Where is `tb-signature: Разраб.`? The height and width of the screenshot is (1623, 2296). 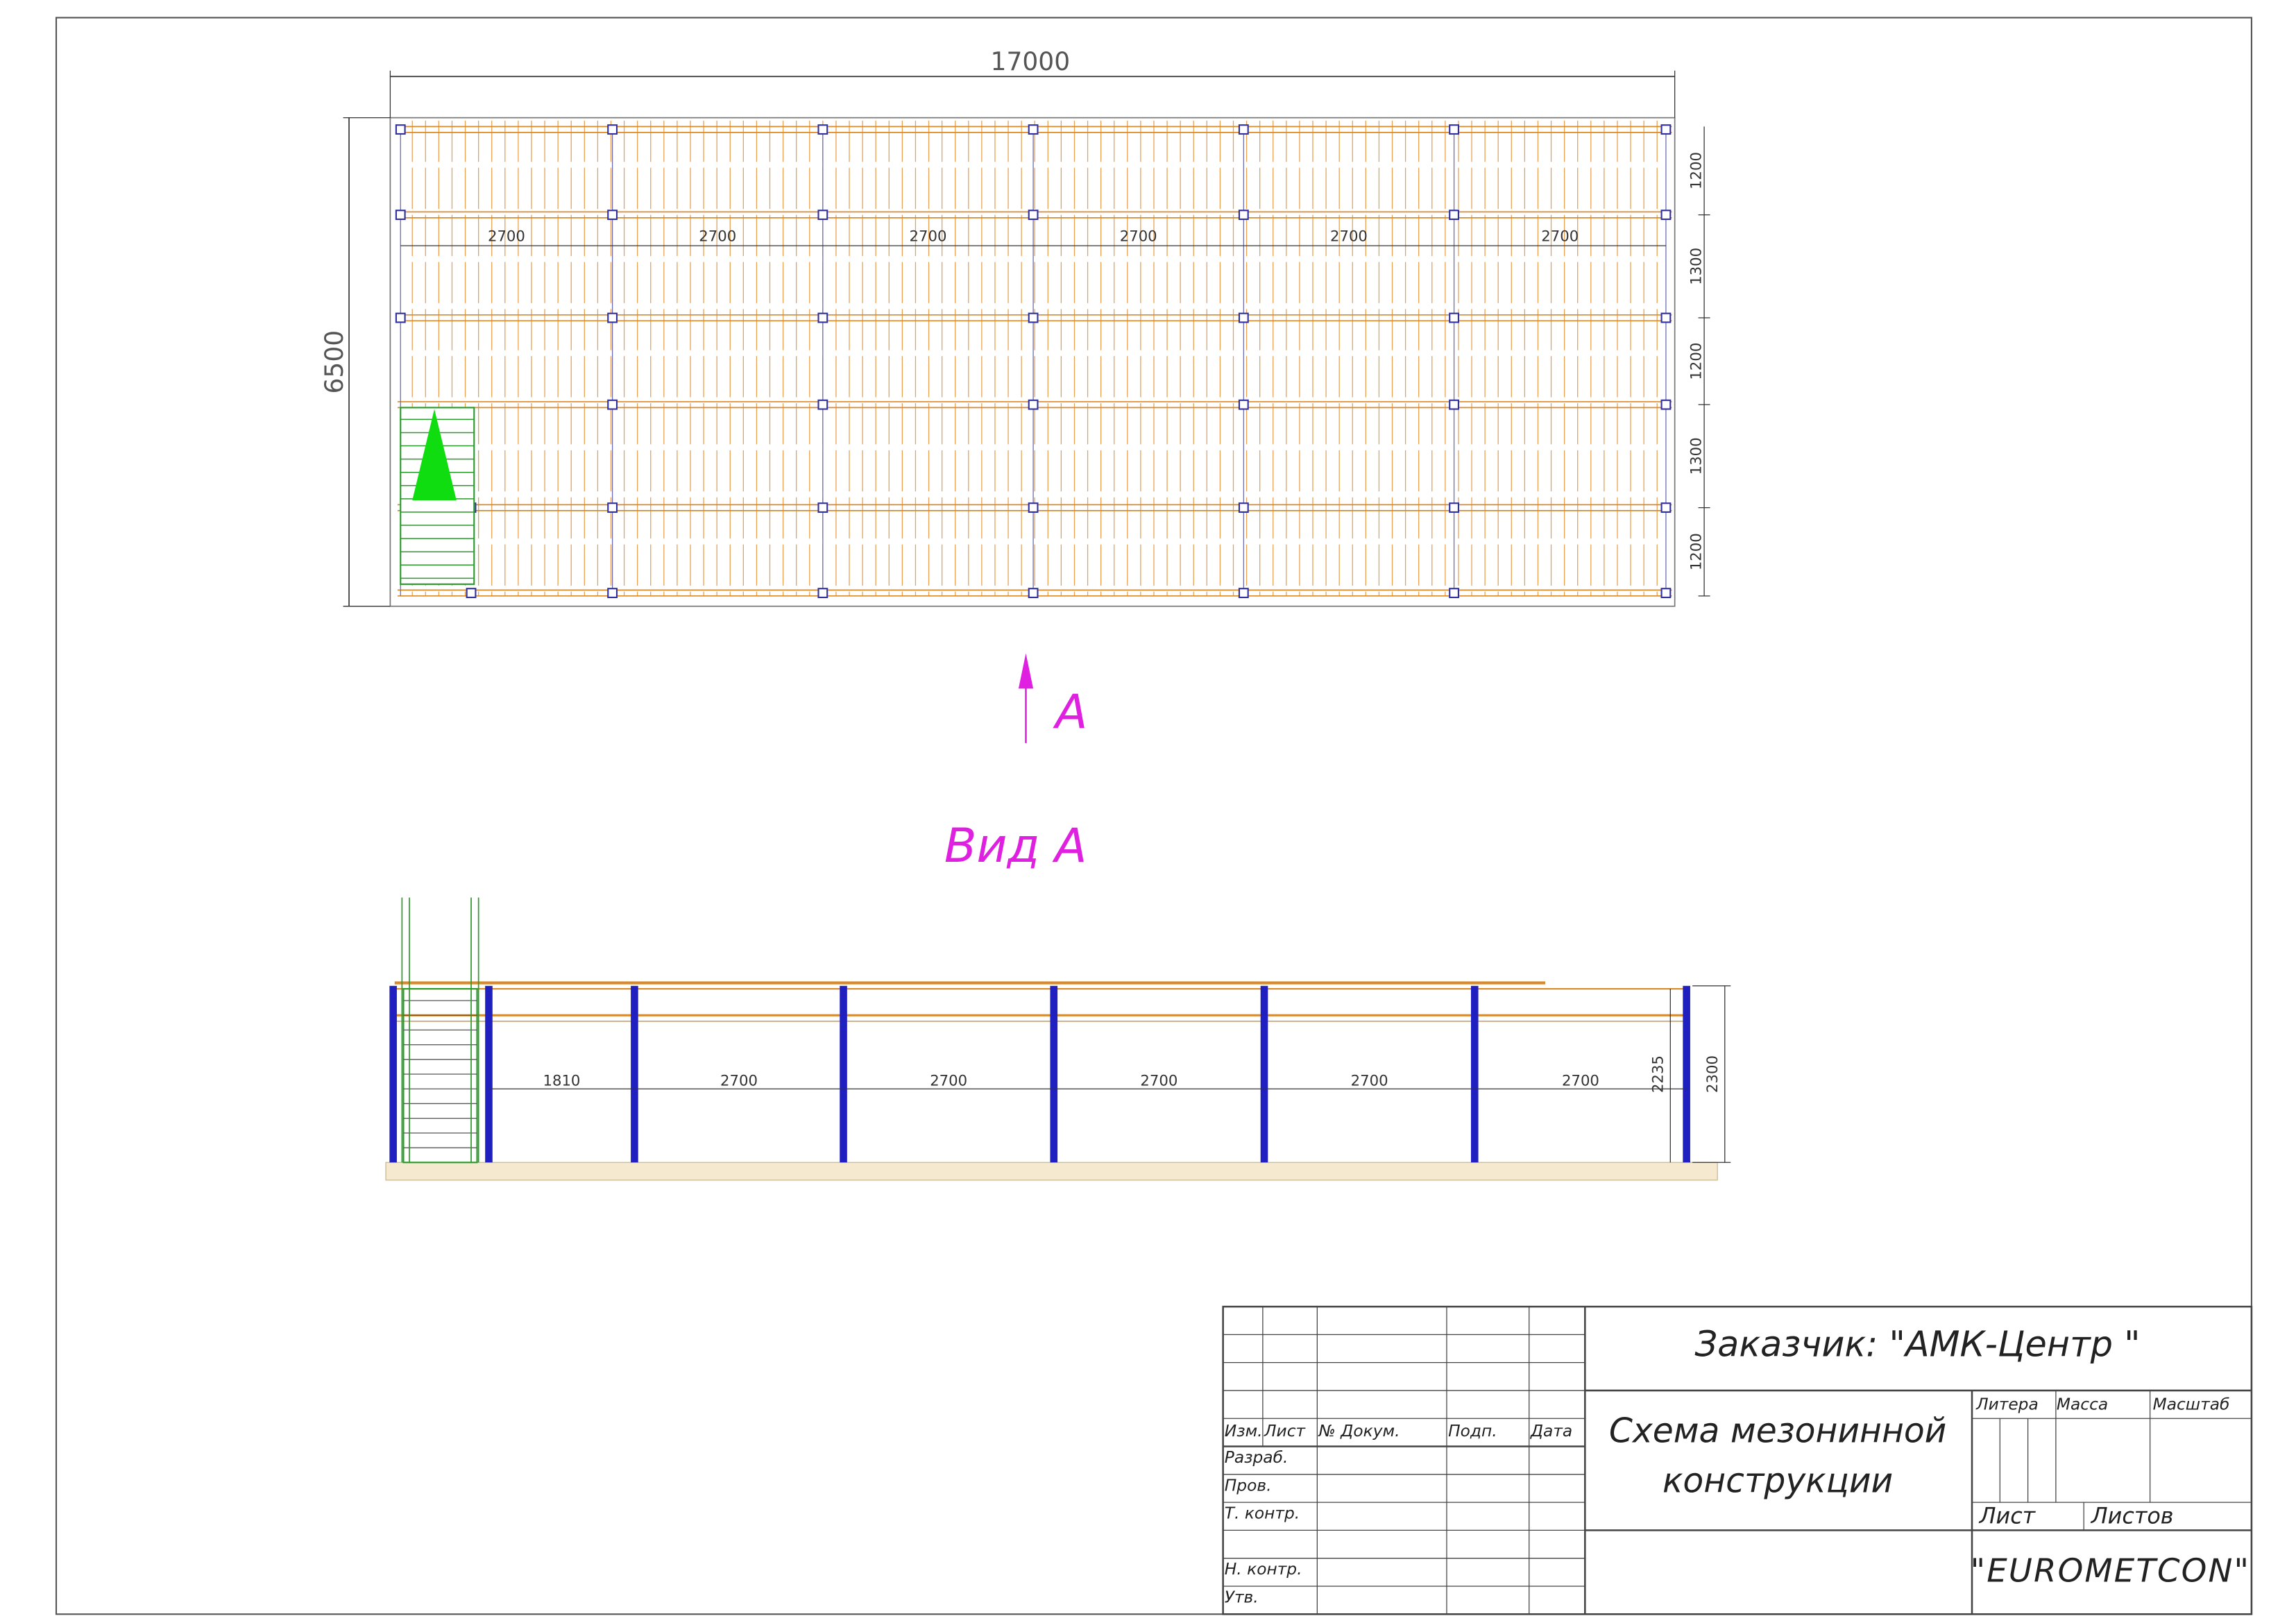 tb-signature: Разраб. is located at coordinates (1257, 1457).